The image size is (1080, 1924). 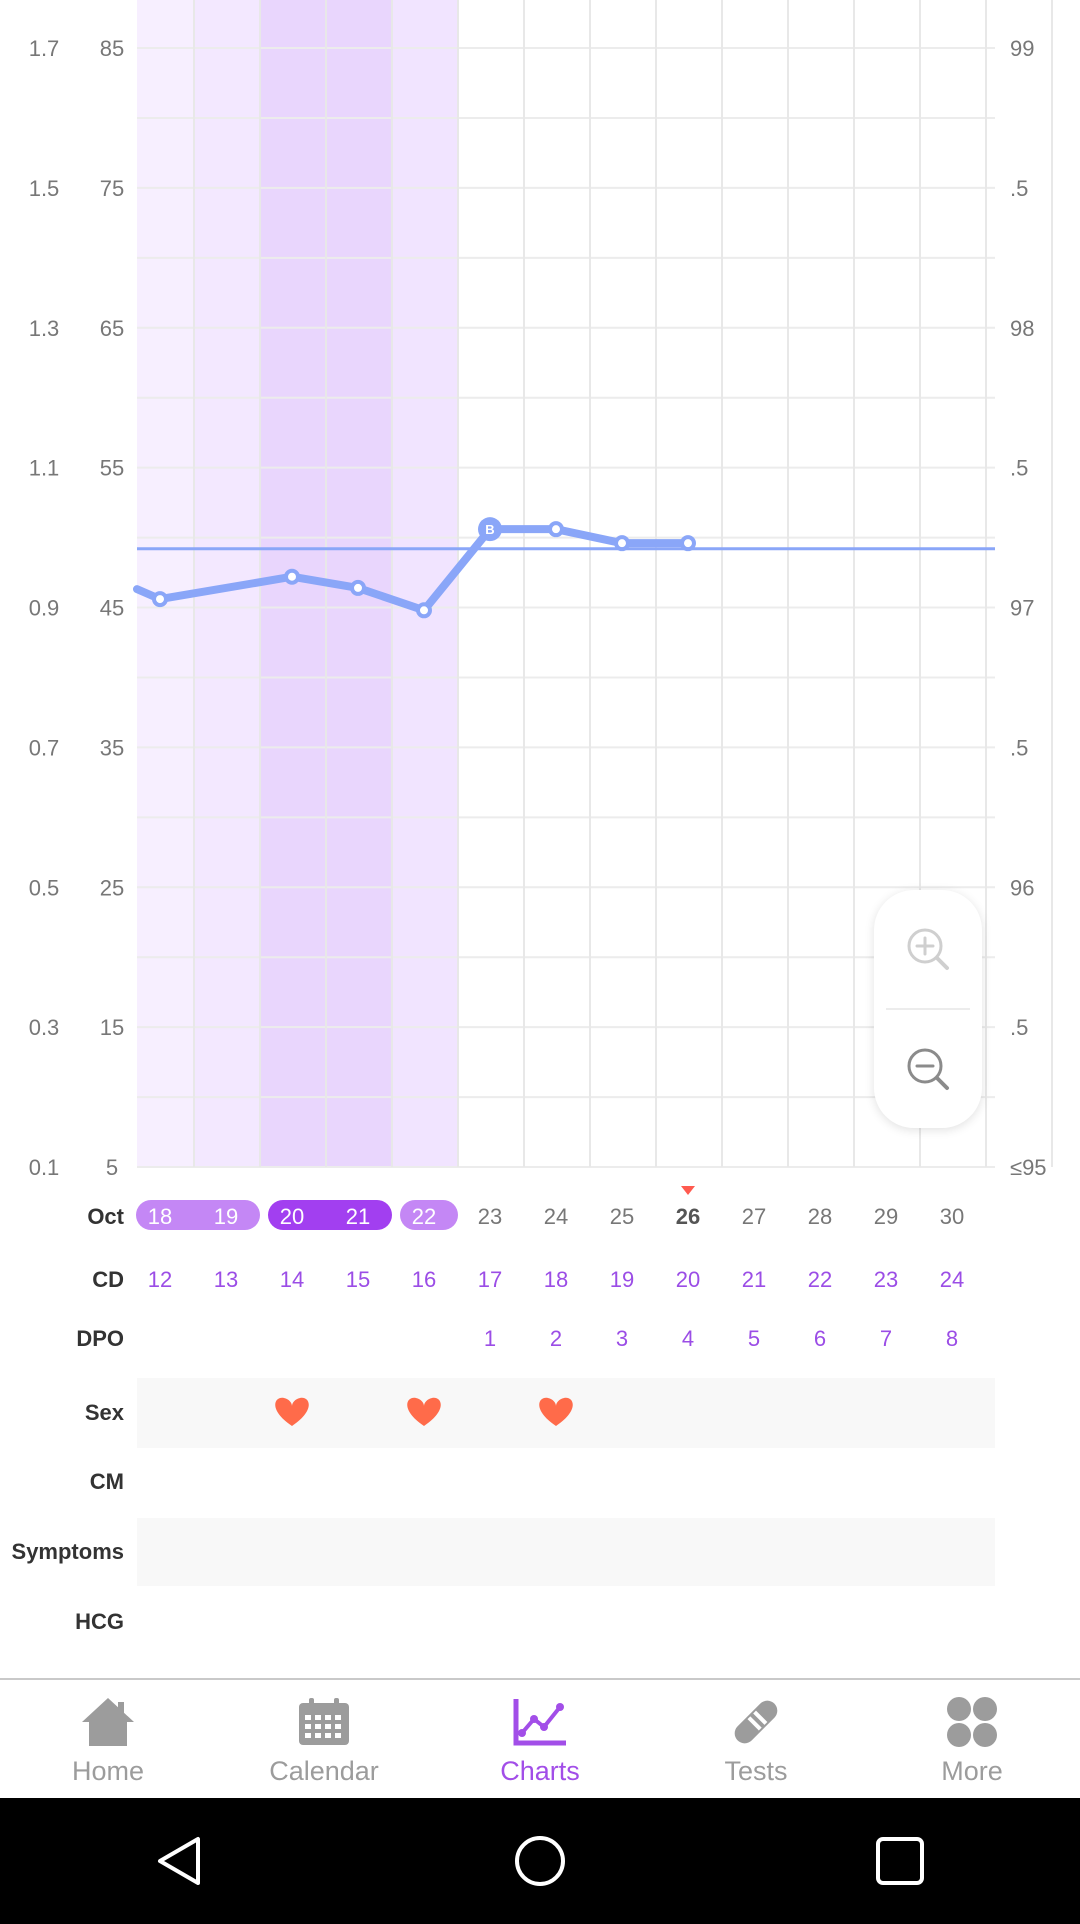 What do you see at coordinates (112, 1167) in the screenshot?
I see `y-tick-label-inner: 5` at bounding box center [112, 1167].